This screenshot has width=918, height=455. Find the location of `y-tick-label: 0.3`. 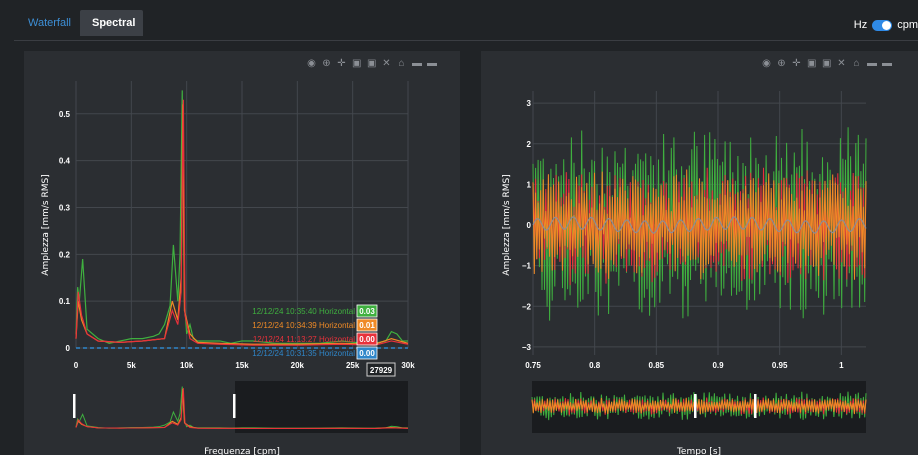

y-tick-label: 0.3 is located at coordinates (65, 207).